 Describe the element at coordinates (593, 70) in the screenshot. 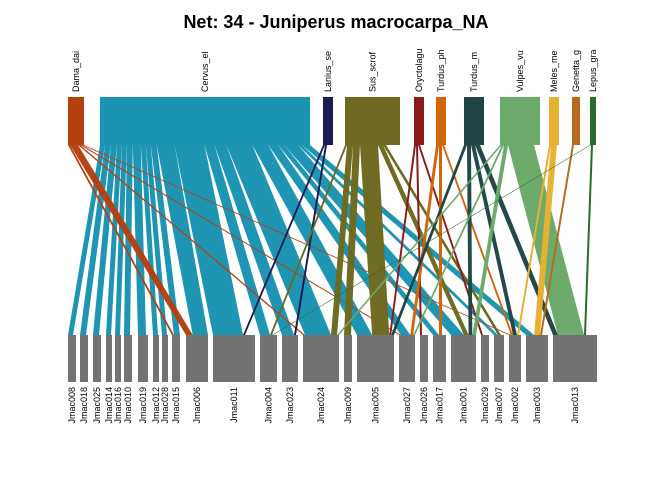

I see `top-node-label-10: Lepus_gra` at that location.